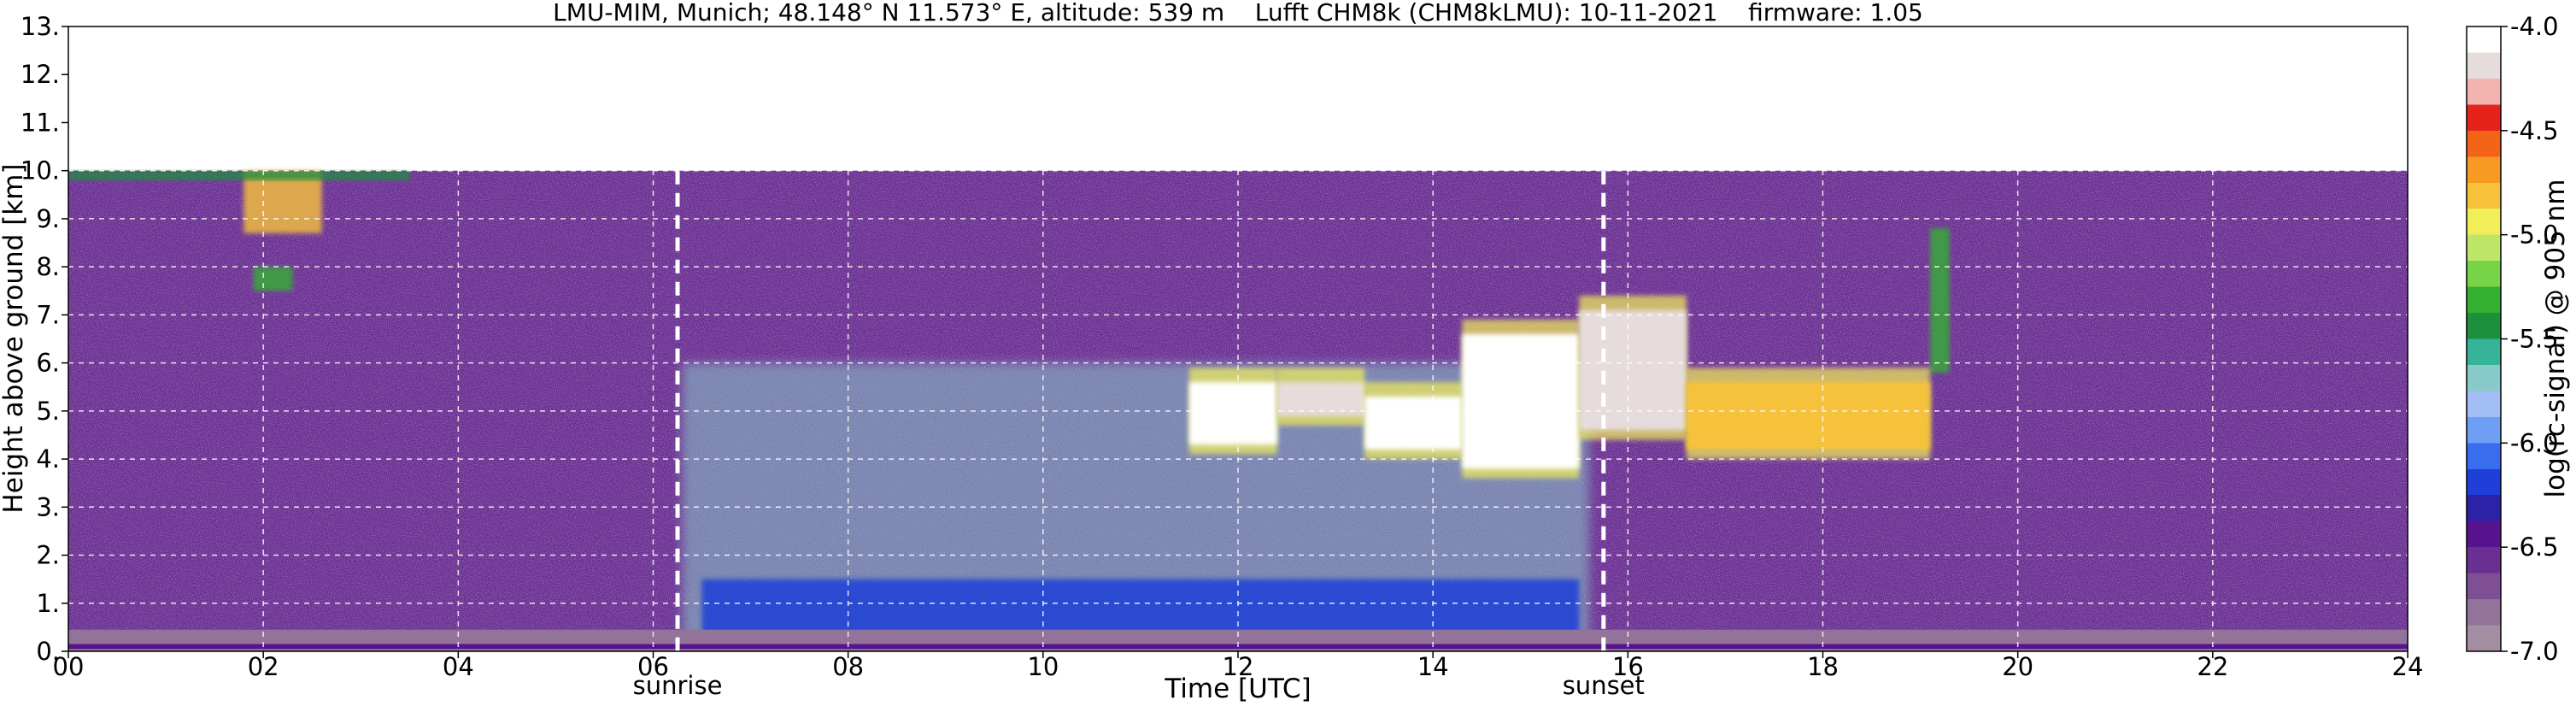 This screenshot has width=2576, height=706. Describe the element at coordinates (2534, 339) in the screenshot. I see `colorbar-tick-label: -5.5` at that location.